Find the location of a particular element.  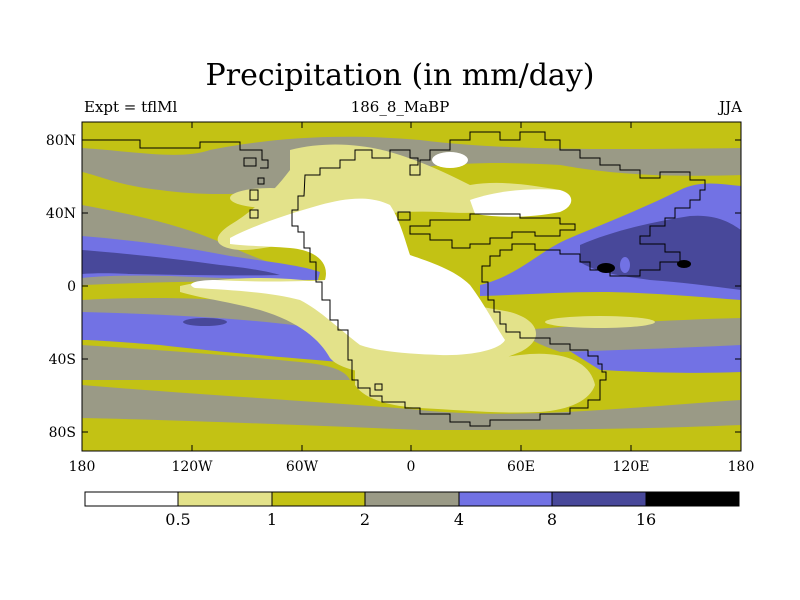

lon-label-60e: 60E is located at coordinates (521, 467).